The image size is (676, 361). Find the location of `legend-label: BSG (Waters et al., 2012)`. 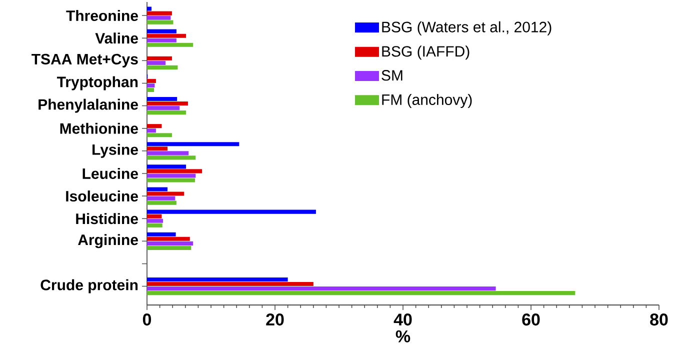

legend-label: BSG (Waters et al., 2012) is located at coordinates (467, 28).